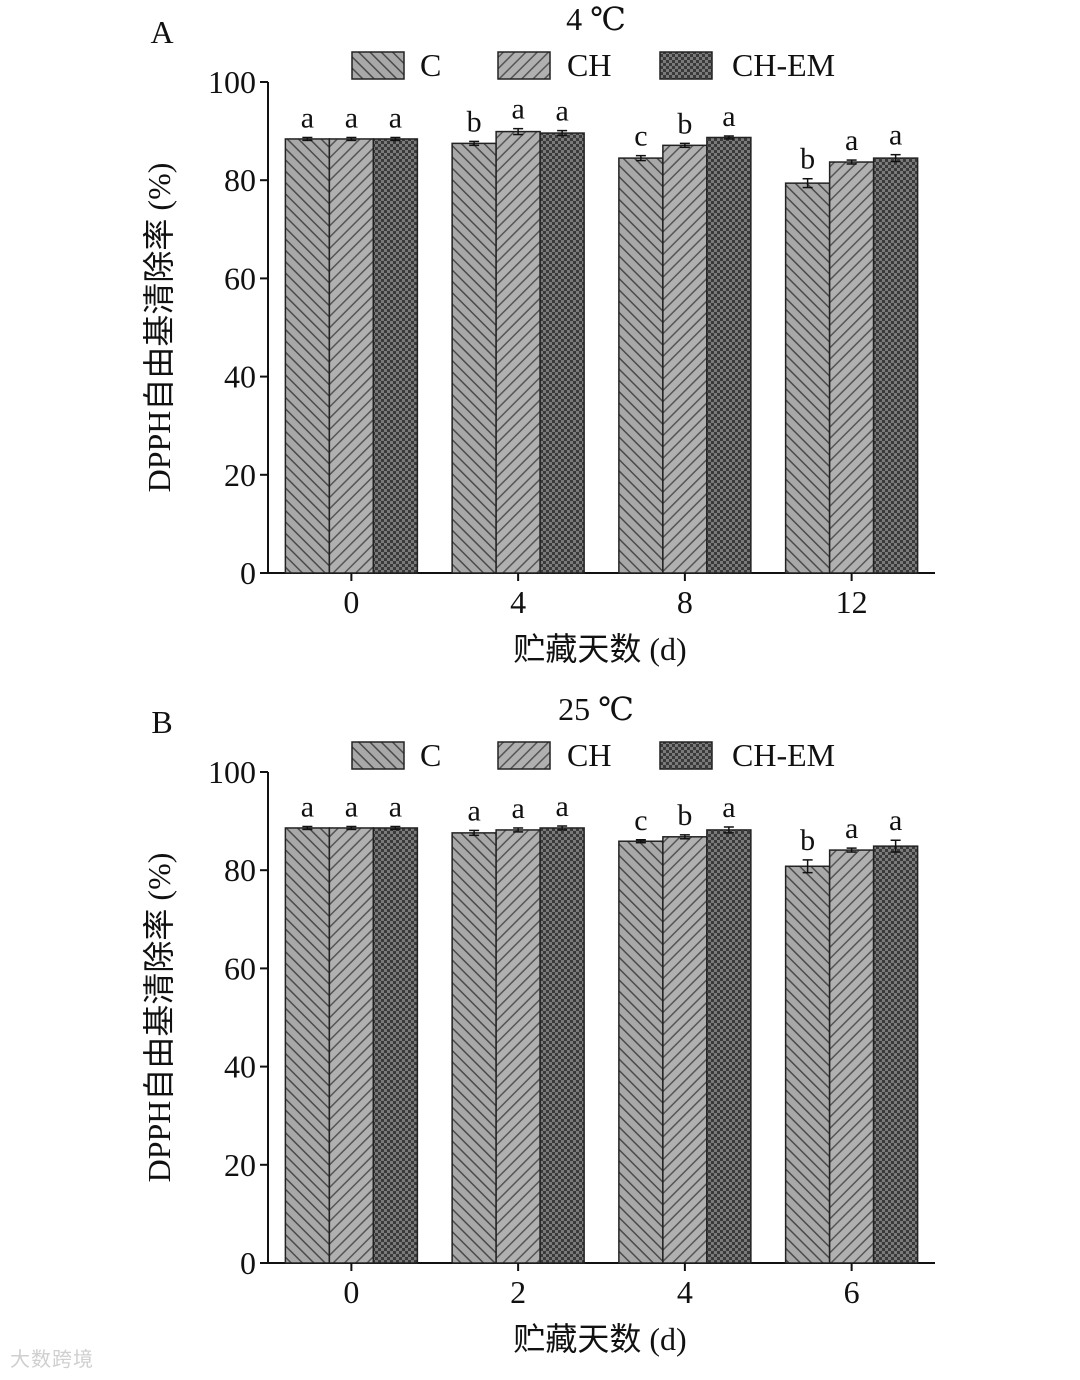 This screenshot has height=1380, width=1080. I want to click on x-tick-label: 8, so click(685, 602).